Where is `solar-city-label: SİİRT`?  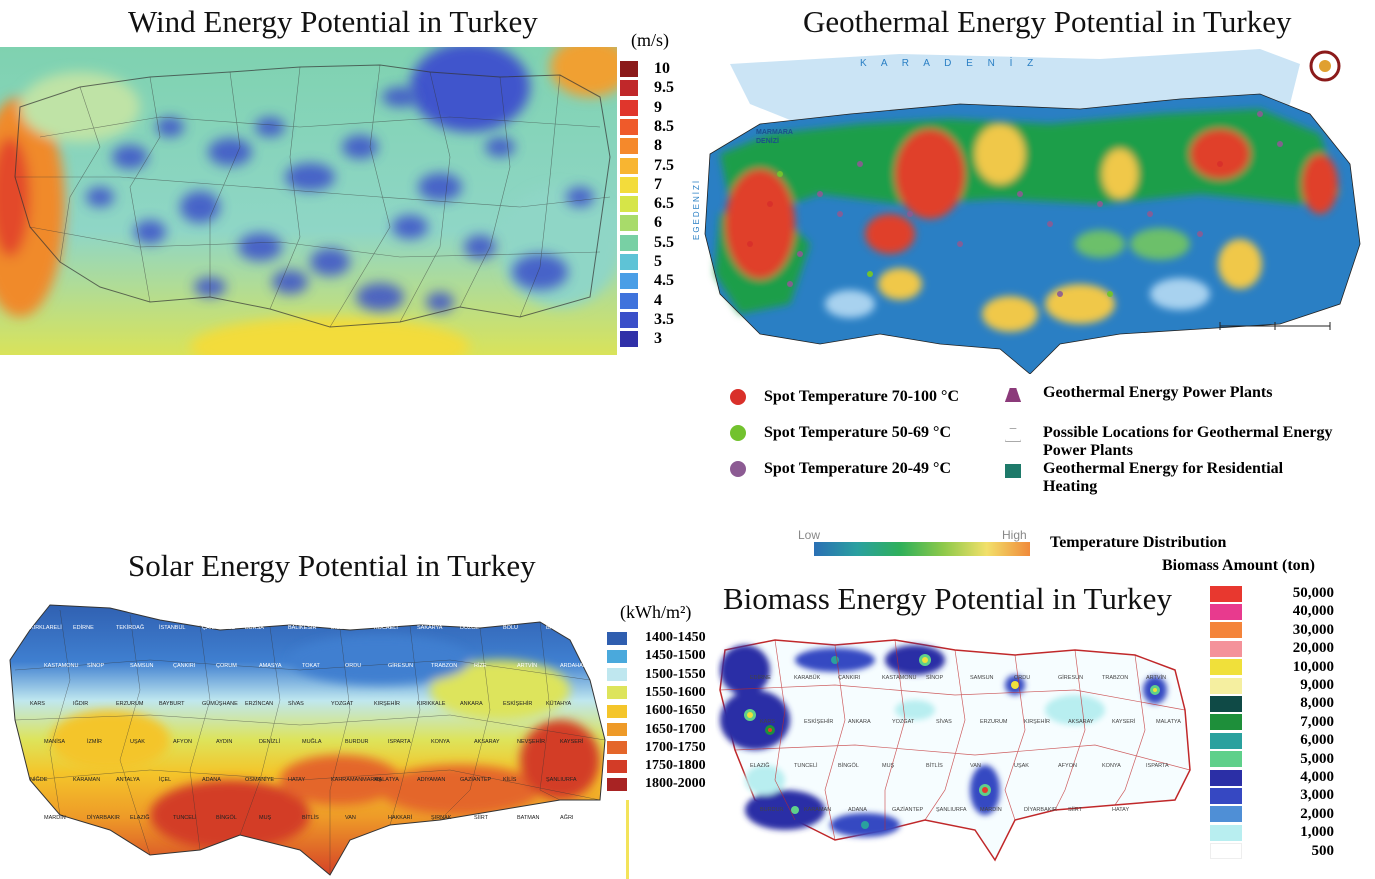 solar-city-label: SİİRT is located at coordinates (481, 818).